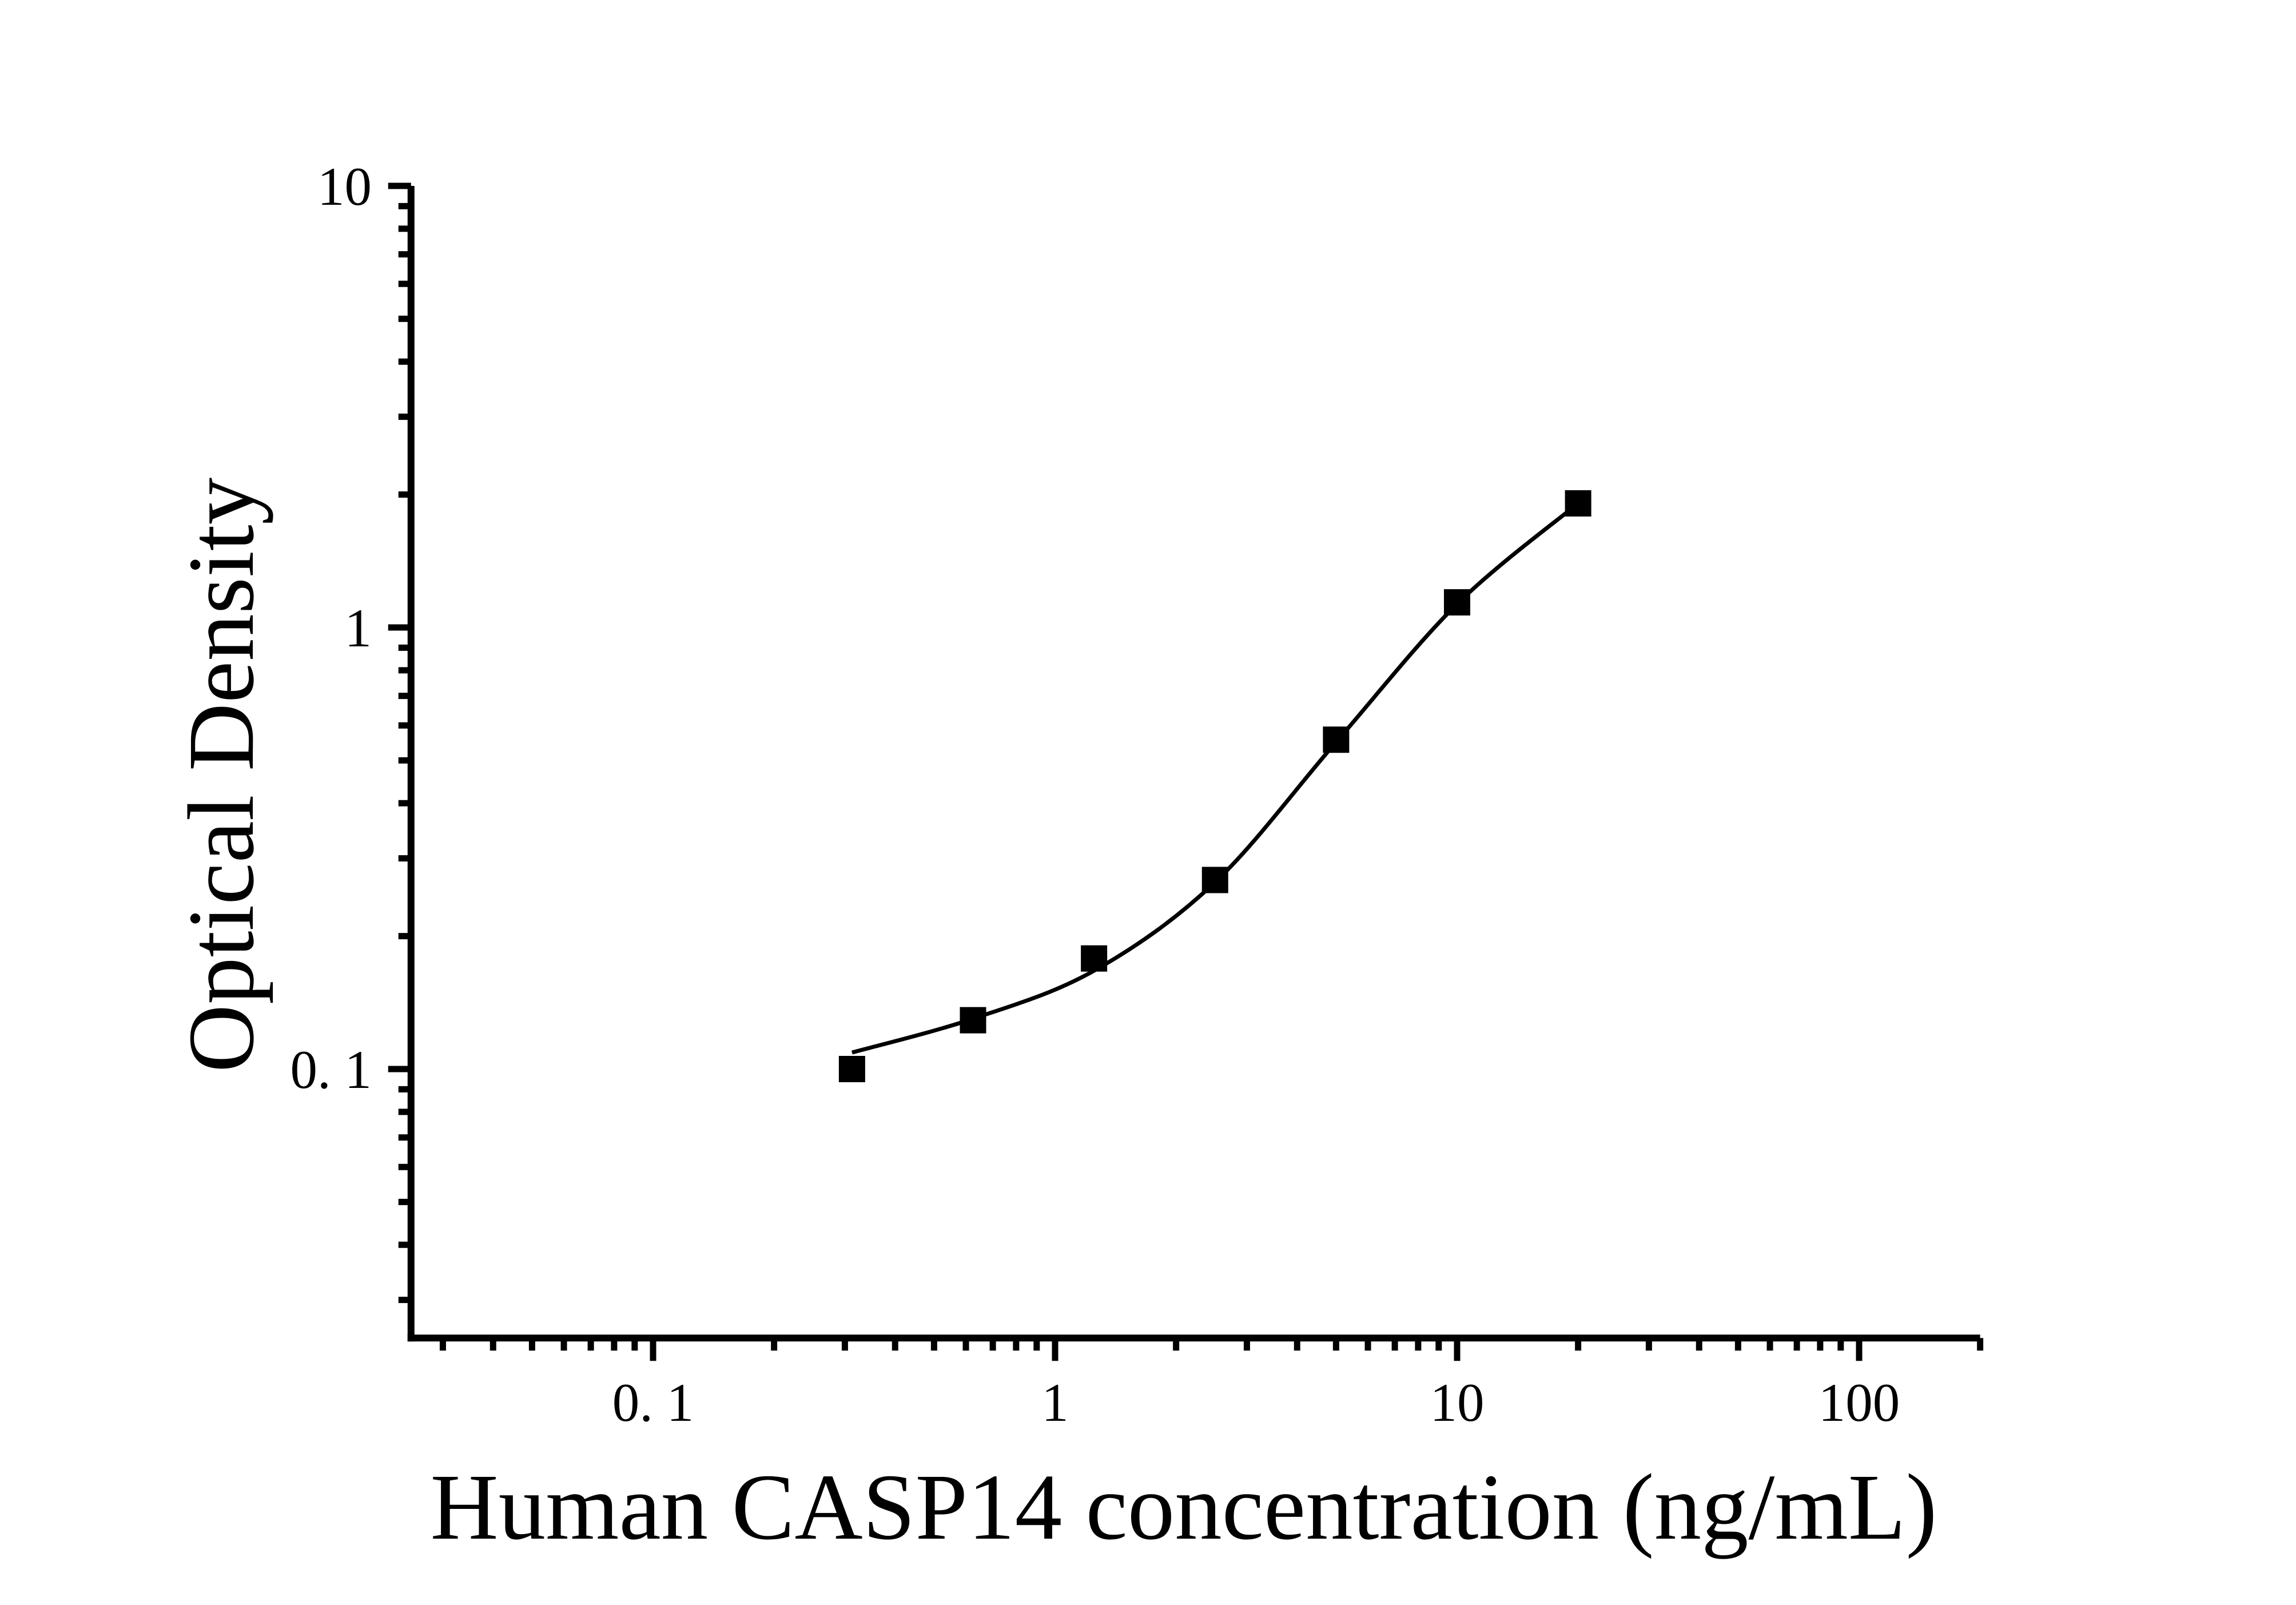 The height and width of the screenshot is (1605, 2296). I want to click on data-points, so click(1214, 786).